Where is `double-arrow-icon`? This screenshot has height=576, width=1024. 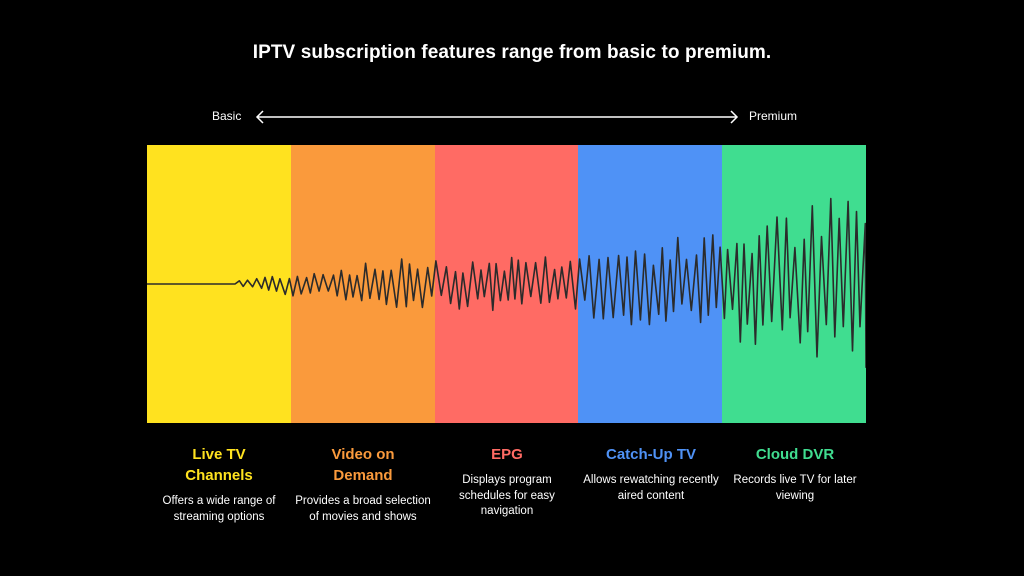 double-arrow-icon is located at coordinates (497, 117).